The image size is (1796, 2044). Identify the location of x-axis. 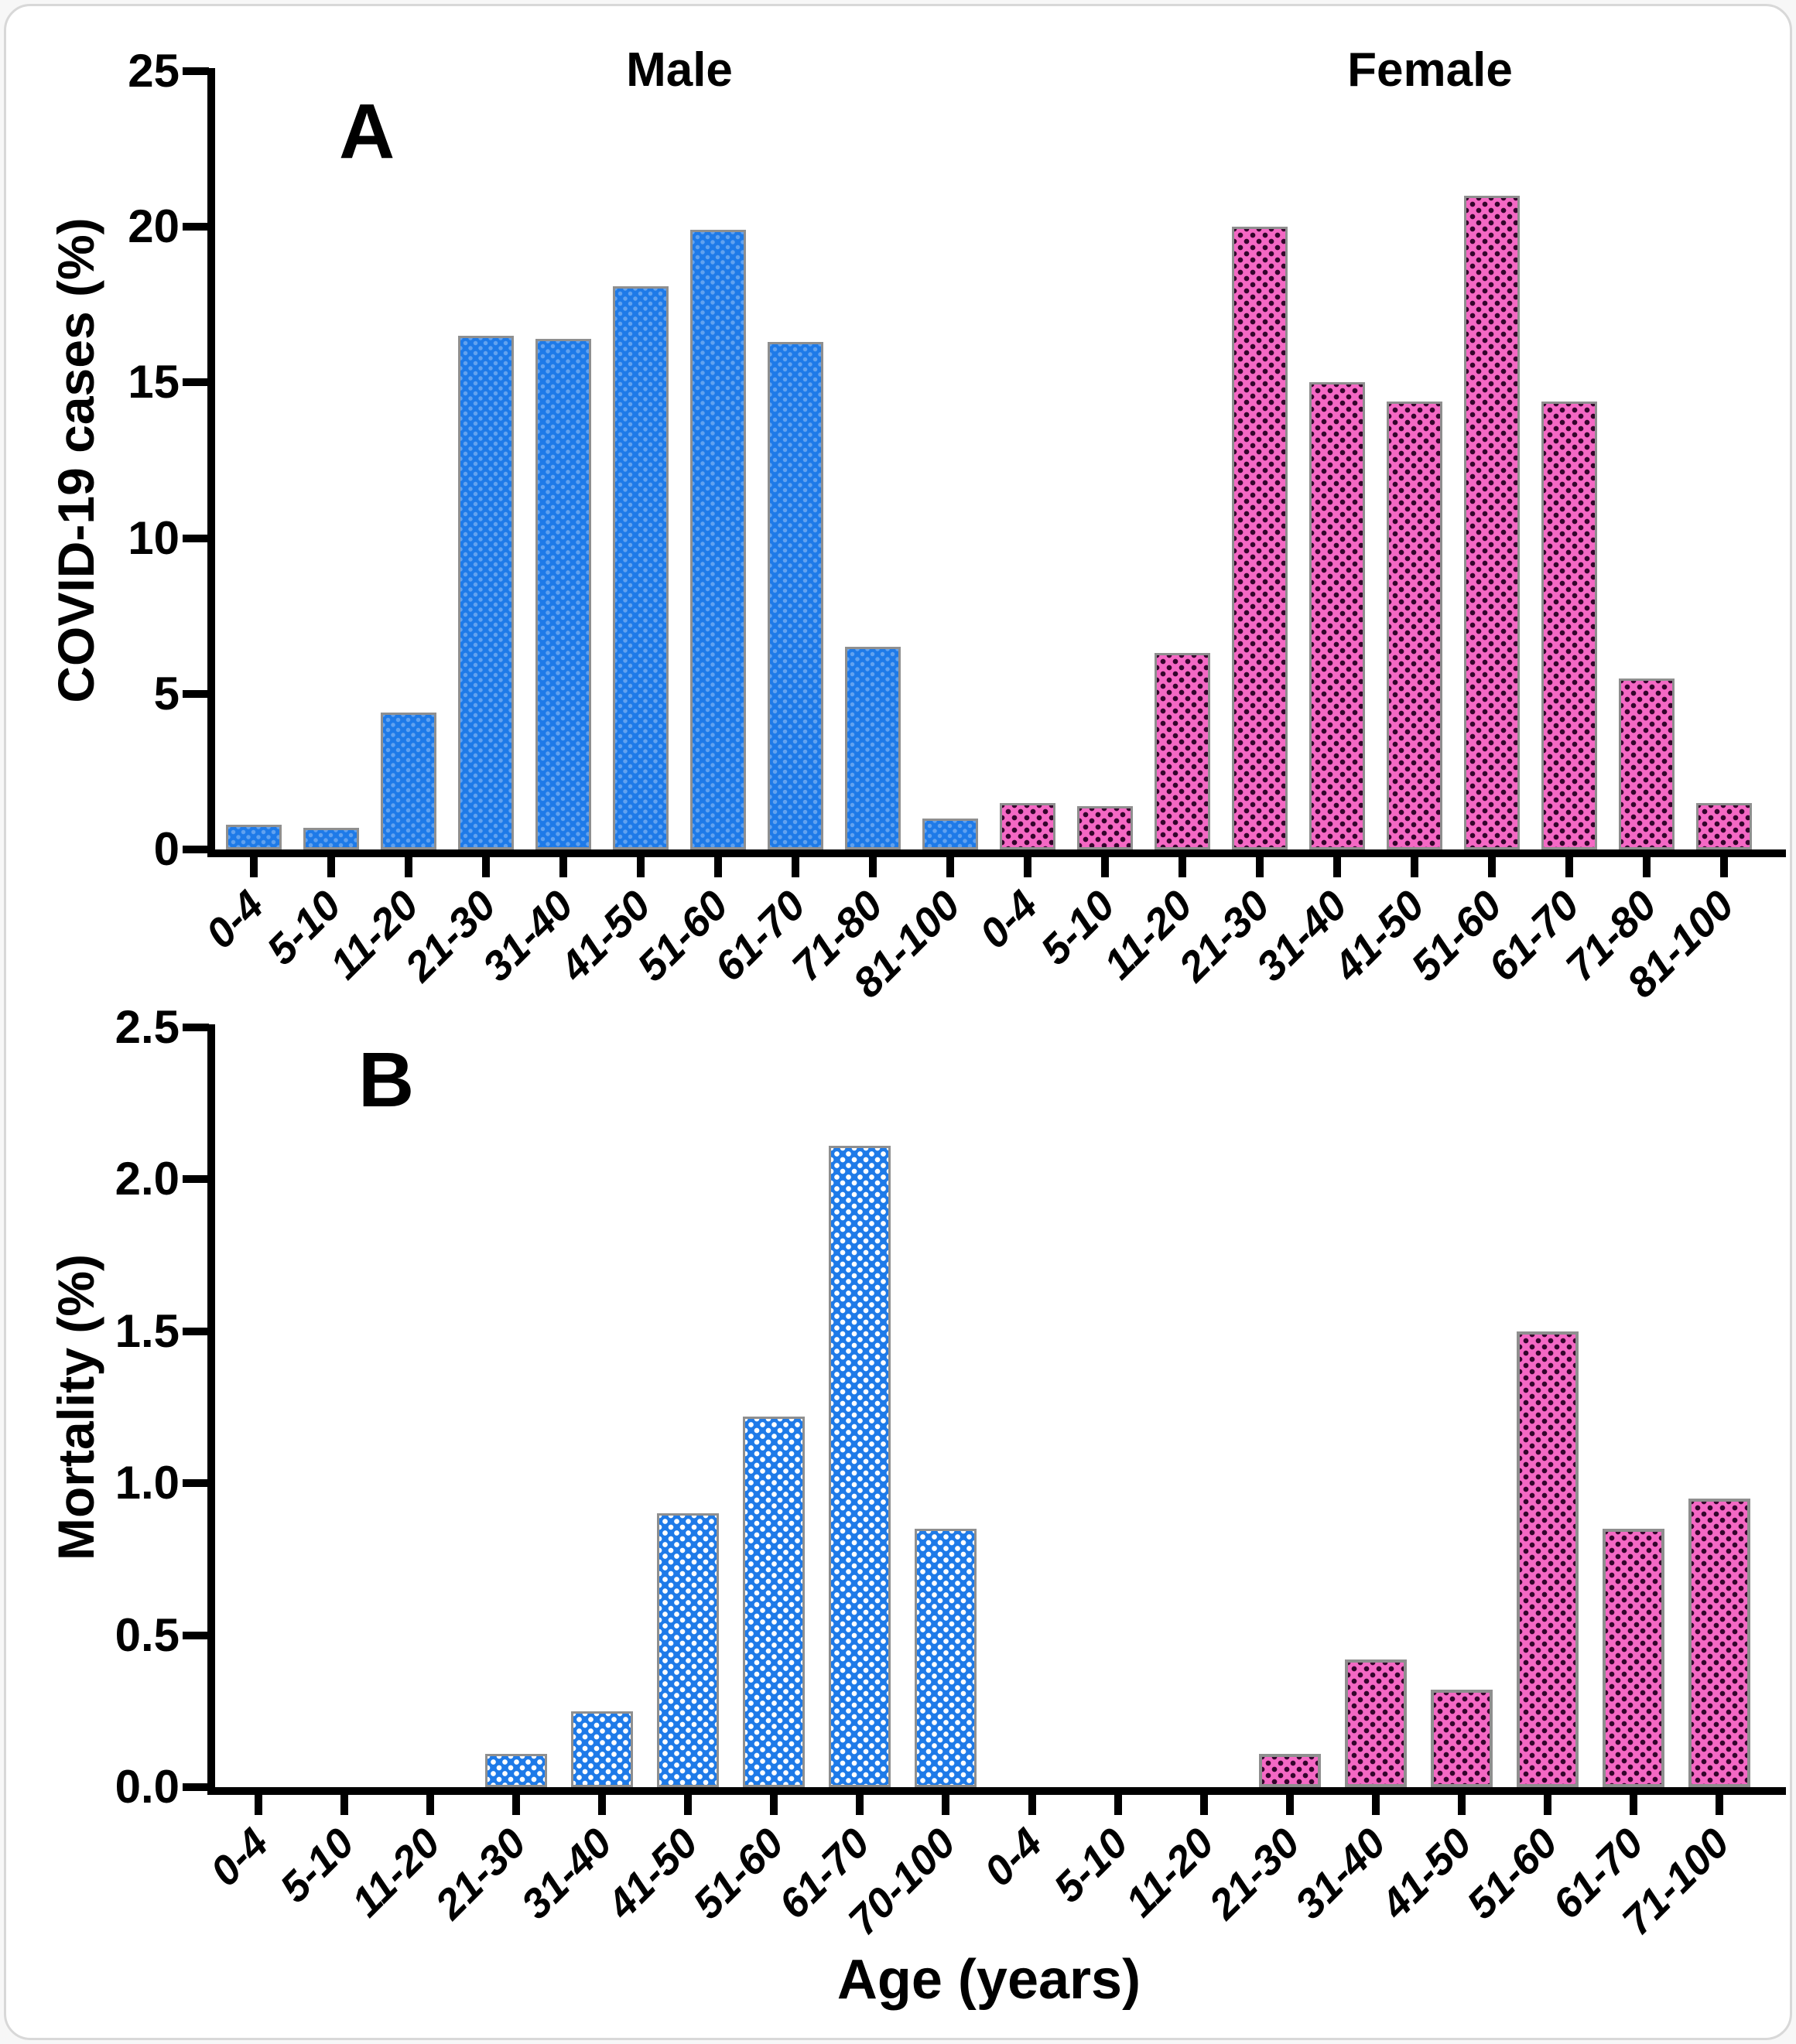
(996, 853).